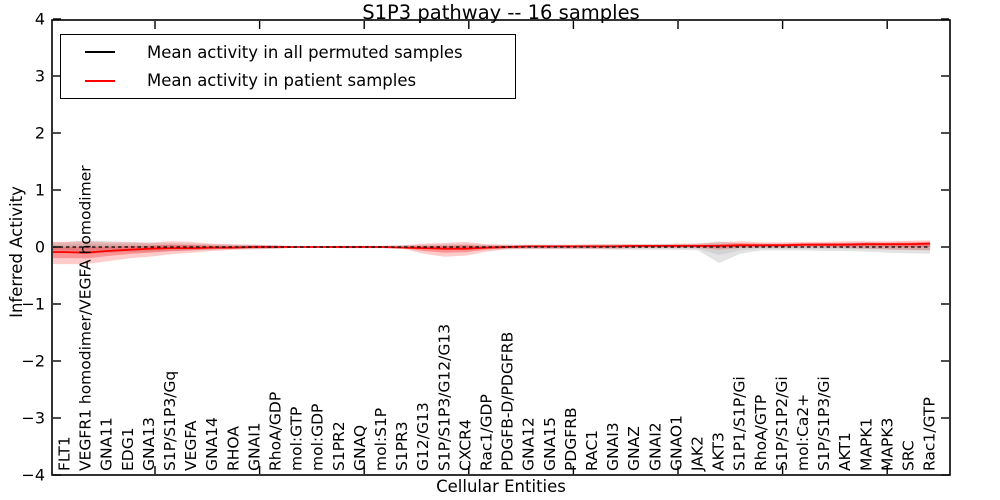 This screenshot has height=500, width=1000. What do you see at coordinates (86, 318) in the screenshot?
I see `x-tick-label: VEGFR1 homodimer/VEGFA homodimer` at bounding box center [86, 318].